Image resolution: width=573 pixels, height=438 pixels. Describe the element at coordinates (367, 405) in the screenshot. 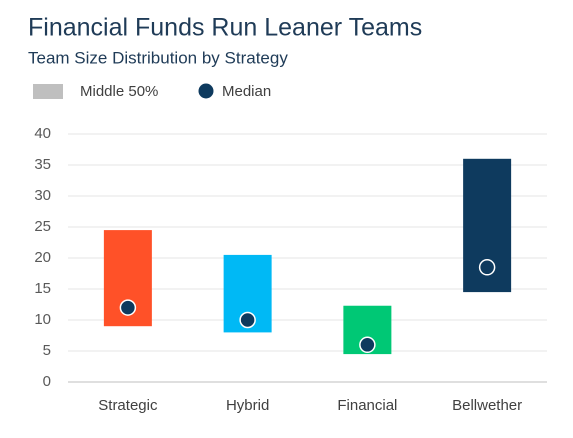

I see `x-tick-label: Financial` at that location.